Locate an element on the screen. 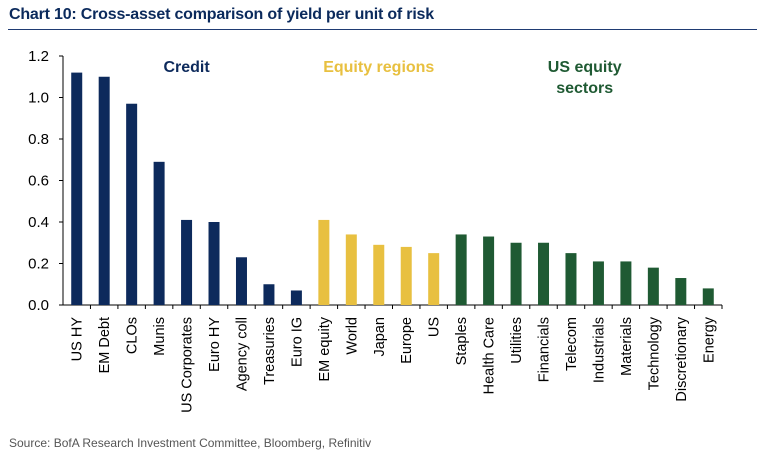 The height and width of the screenshot is (460, 764). x-tick-label: Discretionary is located at coordinates (682, 358).